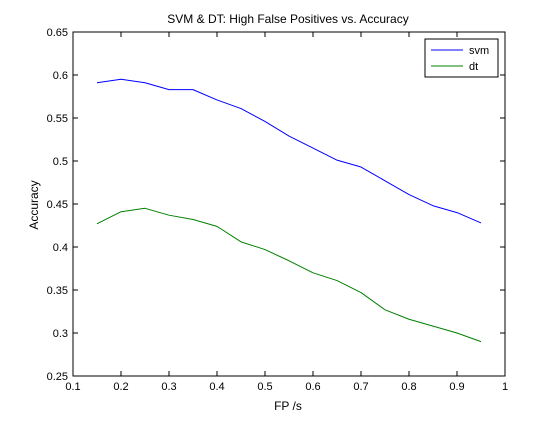 This screenshot has height=425, width=560. What do you see at coordinates (120, 387) in the screenshot?
I see `x-tick-label: 0.2` at bounding box center [120, 387].